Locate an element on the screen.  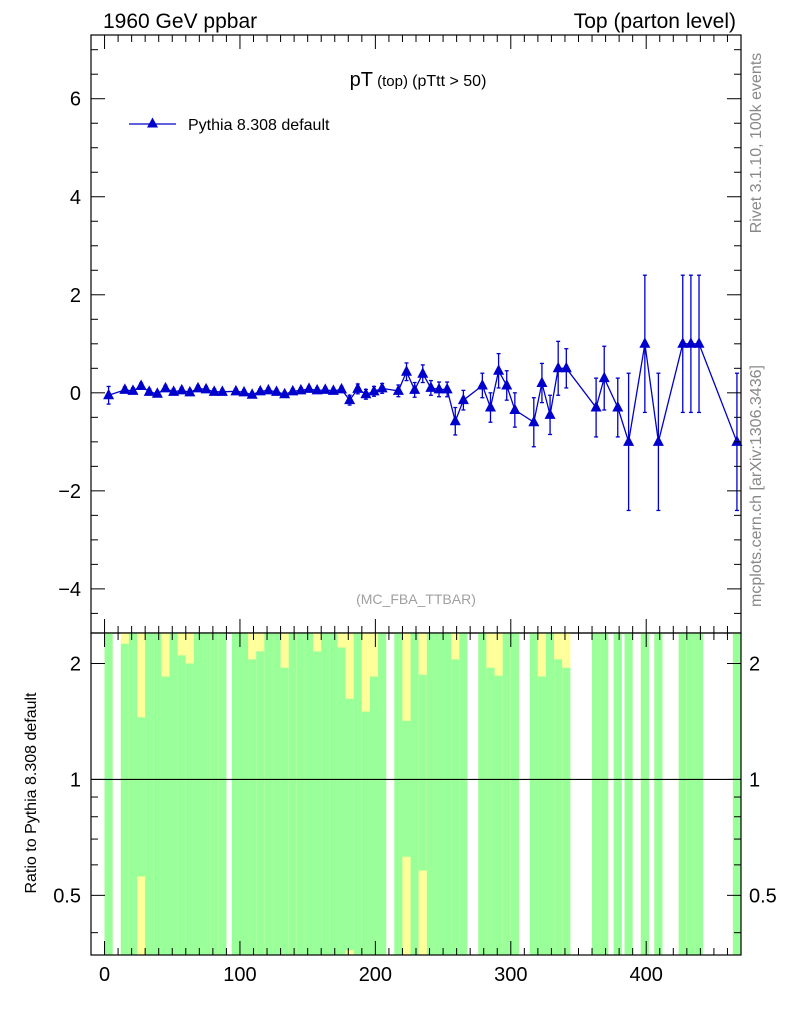
mcplots-label: mcplots.cern.ch [arXiv:1306.3436] is located at coordinates (756, 486).